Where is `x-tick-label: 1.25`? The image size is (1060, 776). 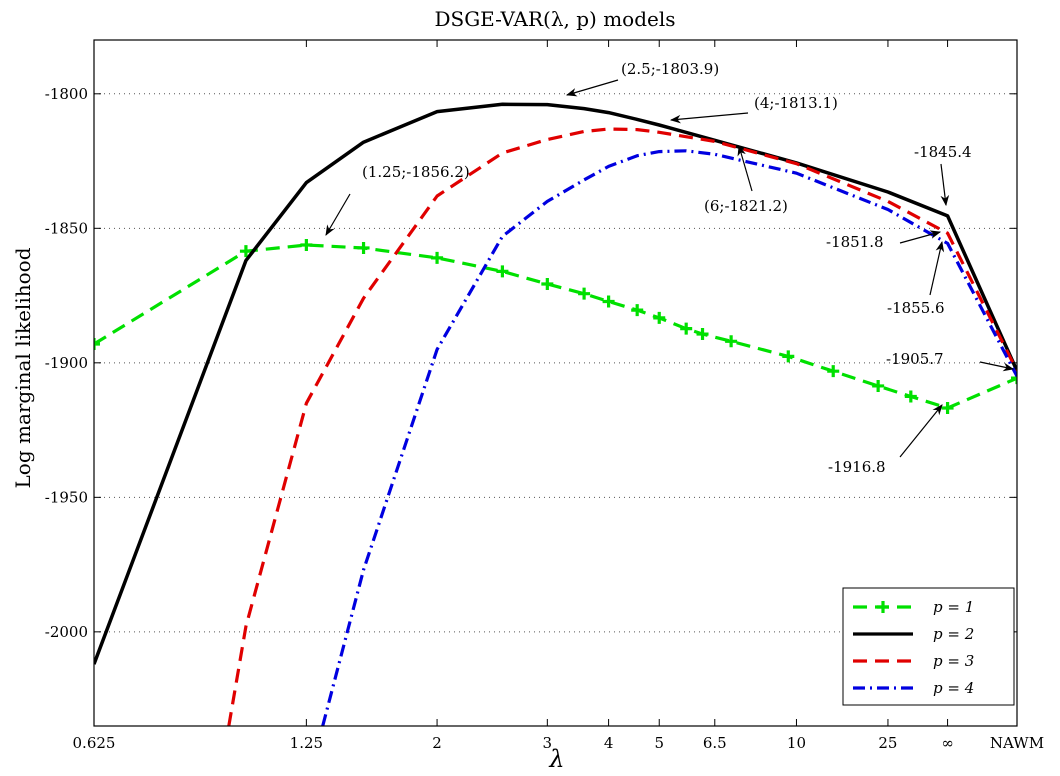 x-tick-label: 1.25 is located at coordinates (306, 743).